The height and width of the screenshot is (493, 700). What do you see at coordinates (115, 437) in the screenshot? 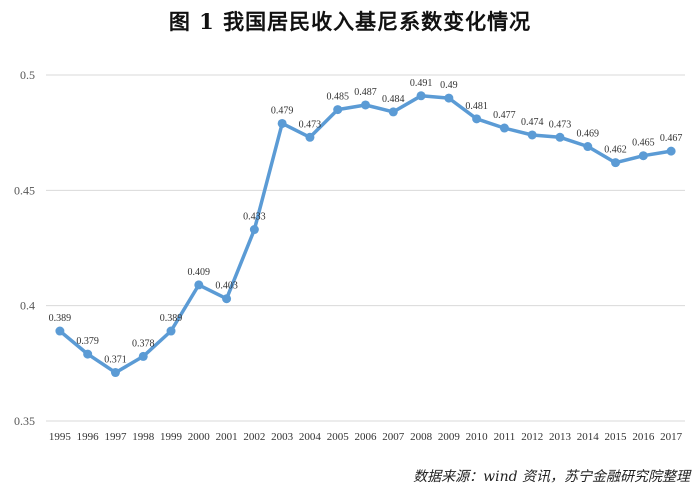
I see `x-tick-label: 1997` at bounding box center [115, 437].